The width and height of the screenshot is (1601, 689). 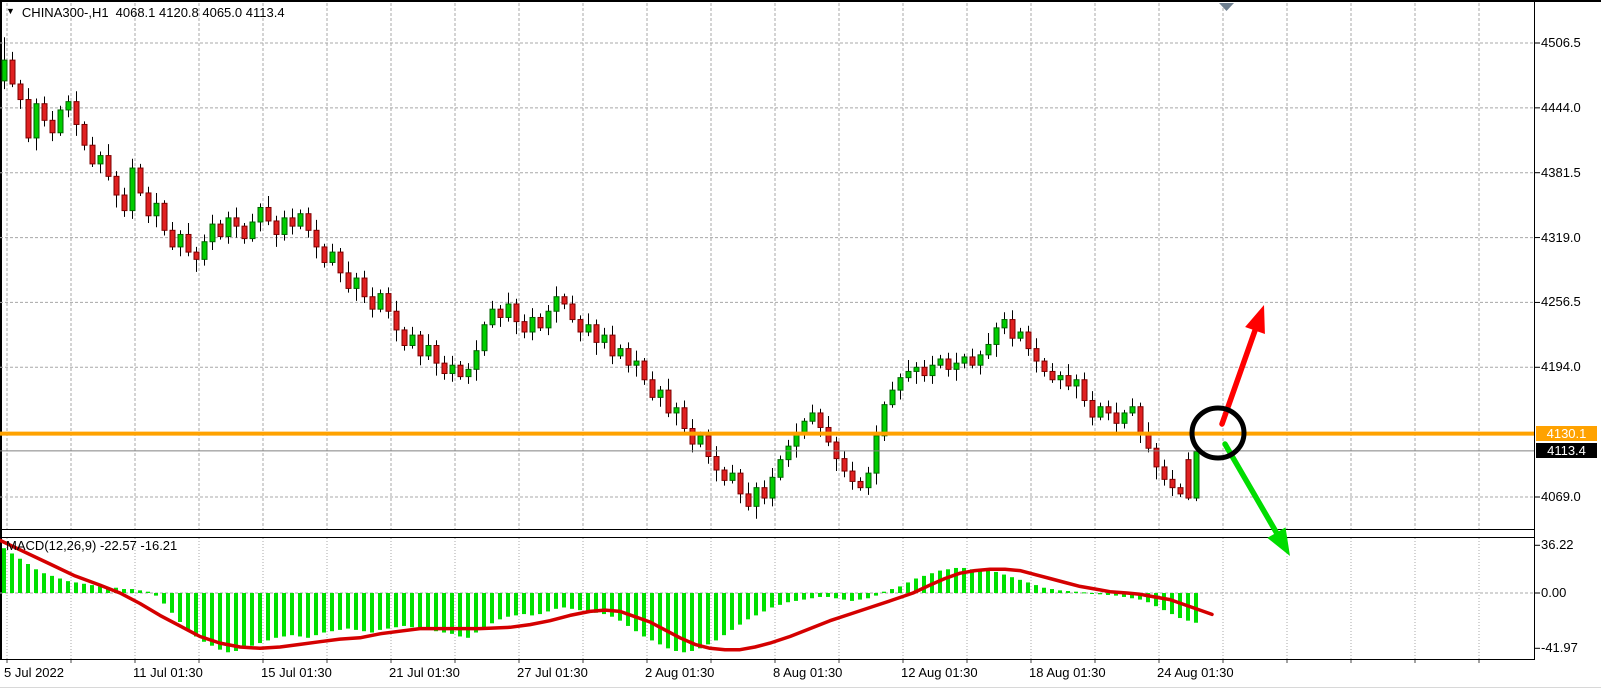 I want to click on orange-line-price-badge: 4130.1, so click(x=1566, y=434).